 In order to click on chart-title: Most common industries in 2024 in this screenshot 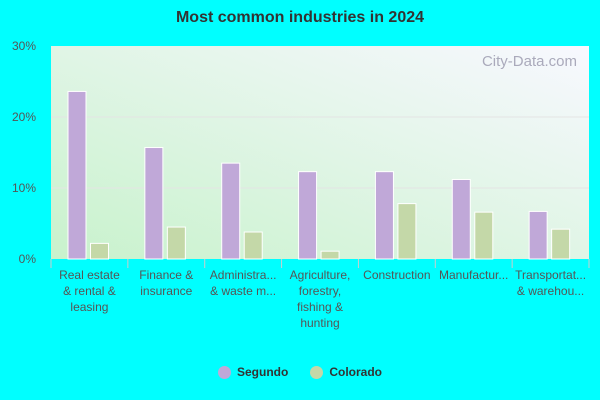, I will do `click(300, 17)`.